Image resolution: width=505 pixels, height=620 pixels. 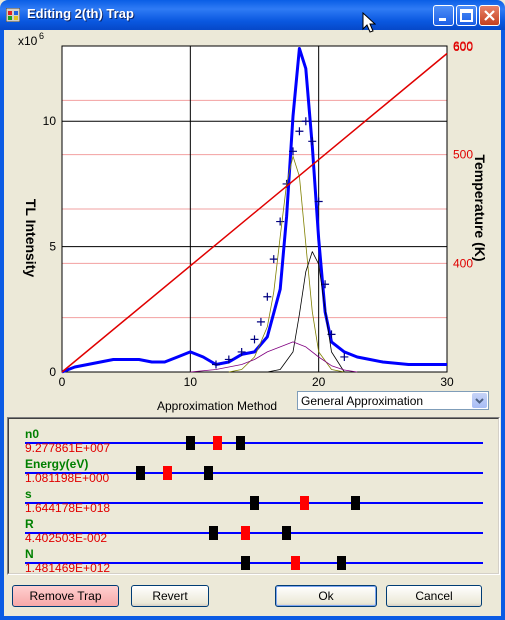 I want to click on x-tick-label: 30, so click(x=447, y=382).